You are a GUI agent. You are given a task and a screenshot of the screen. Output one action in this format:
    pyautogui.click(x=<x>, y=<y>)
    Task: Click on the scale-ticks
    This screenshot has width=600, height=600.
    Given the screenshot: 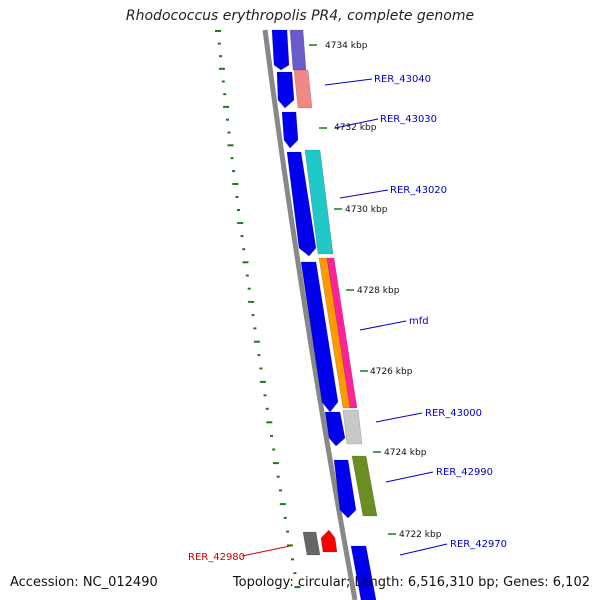 What is the action you would take?
    pyautogui.click(x=352, y=289)
    